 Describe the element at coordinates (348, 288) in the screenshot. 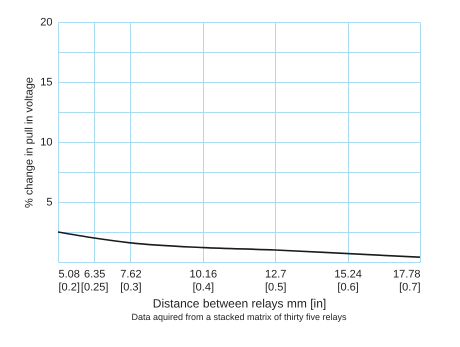

I see `x2-tick-label: [0.6]` at that location.